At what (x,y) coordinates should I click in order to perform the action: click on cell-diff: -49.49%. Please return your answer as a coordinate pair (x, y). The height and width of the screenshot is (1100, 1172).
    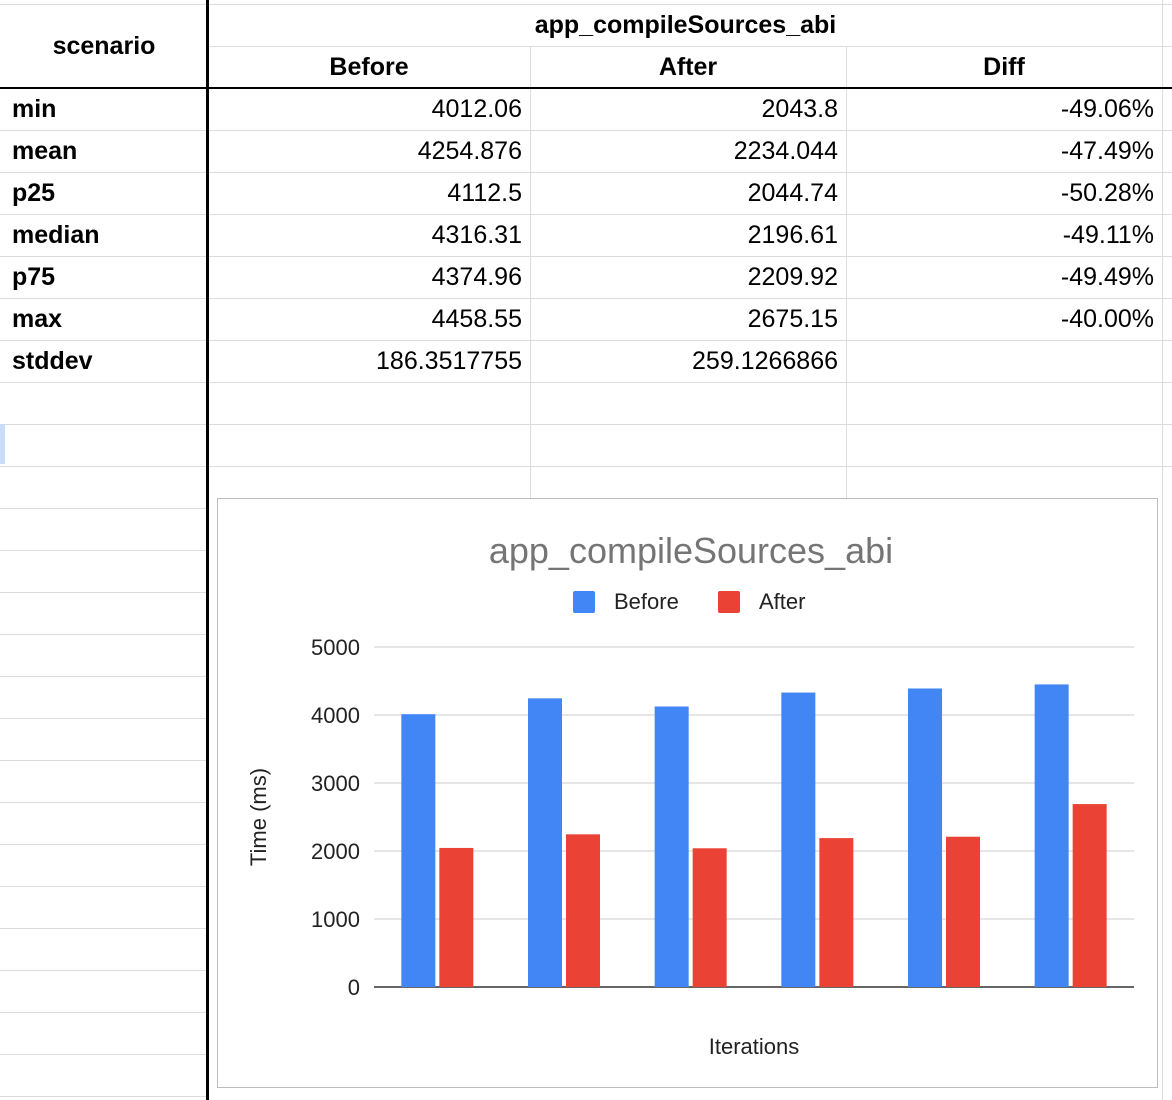
    Looking at the image, I should click on (1107, 276).